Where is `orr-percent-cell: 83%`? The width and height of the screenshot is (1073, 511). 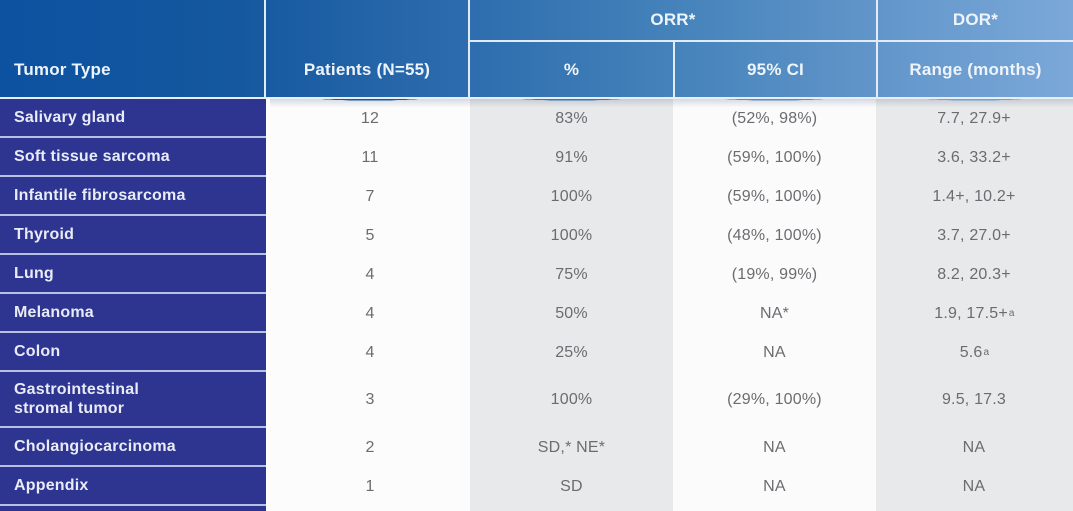
orr-percent-cell: 83% is located at coordinates (571, 118).